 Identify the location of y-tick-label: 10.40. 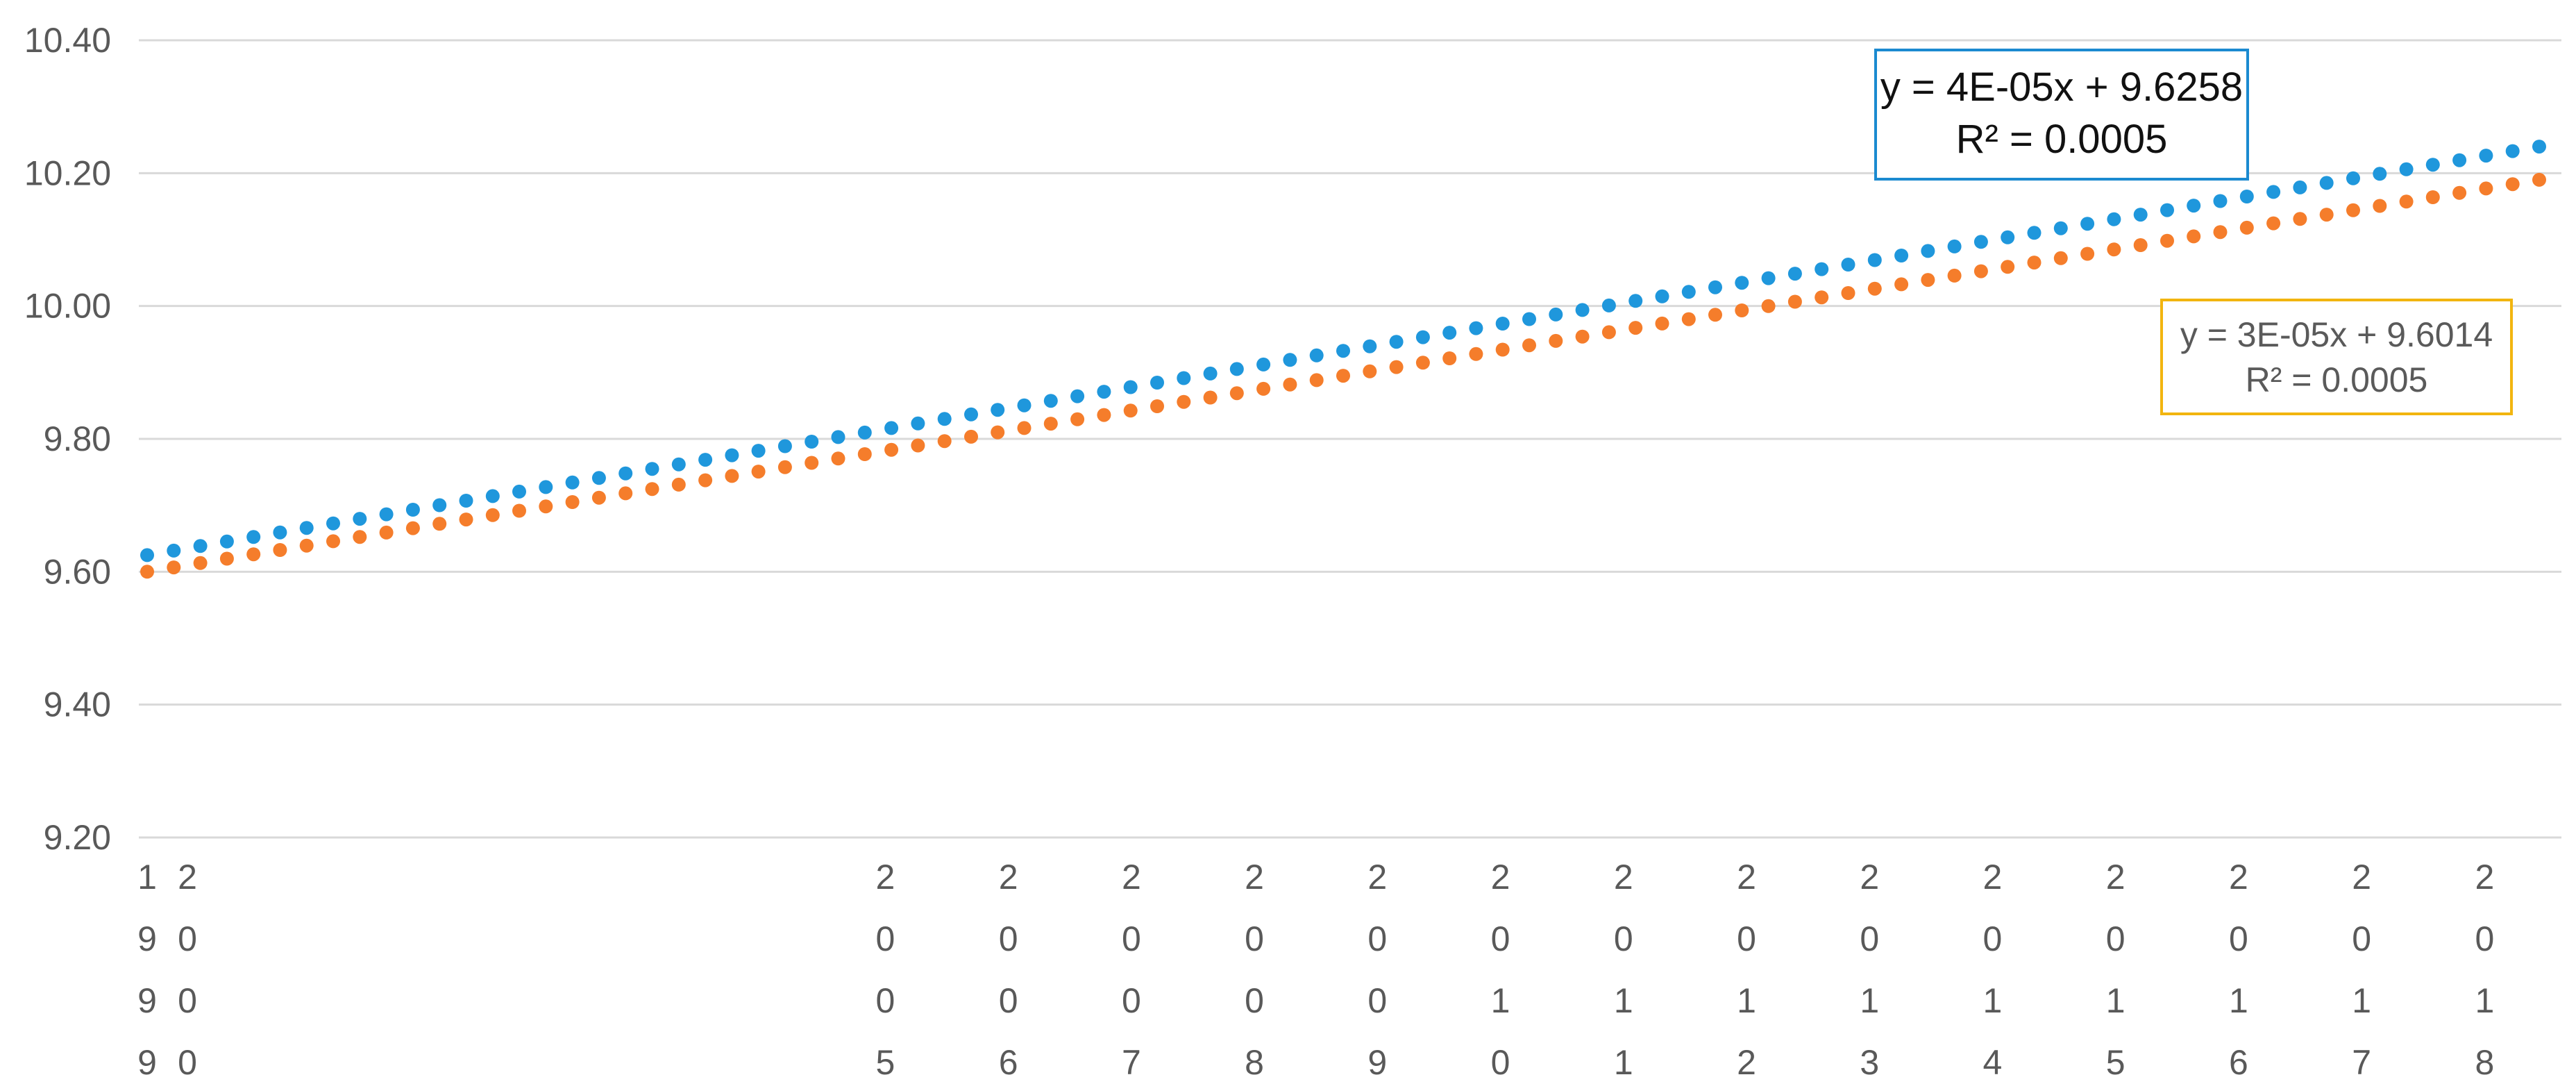
(67, 40).